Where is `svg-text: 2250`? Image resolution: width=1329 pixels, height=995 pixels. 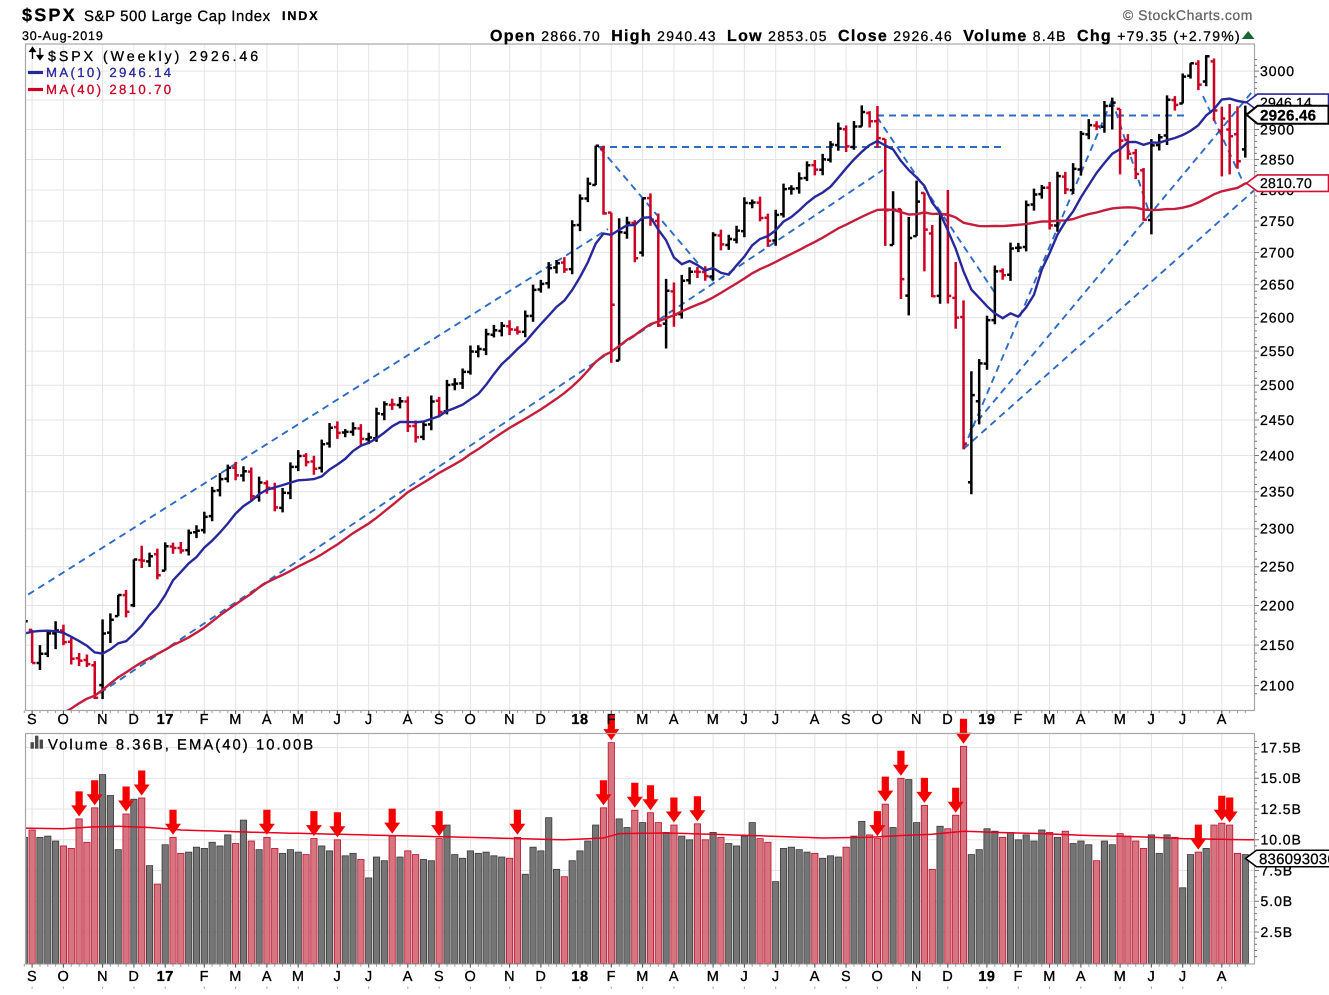 svg-text: 2250 is located at coordinates (1277, 567).